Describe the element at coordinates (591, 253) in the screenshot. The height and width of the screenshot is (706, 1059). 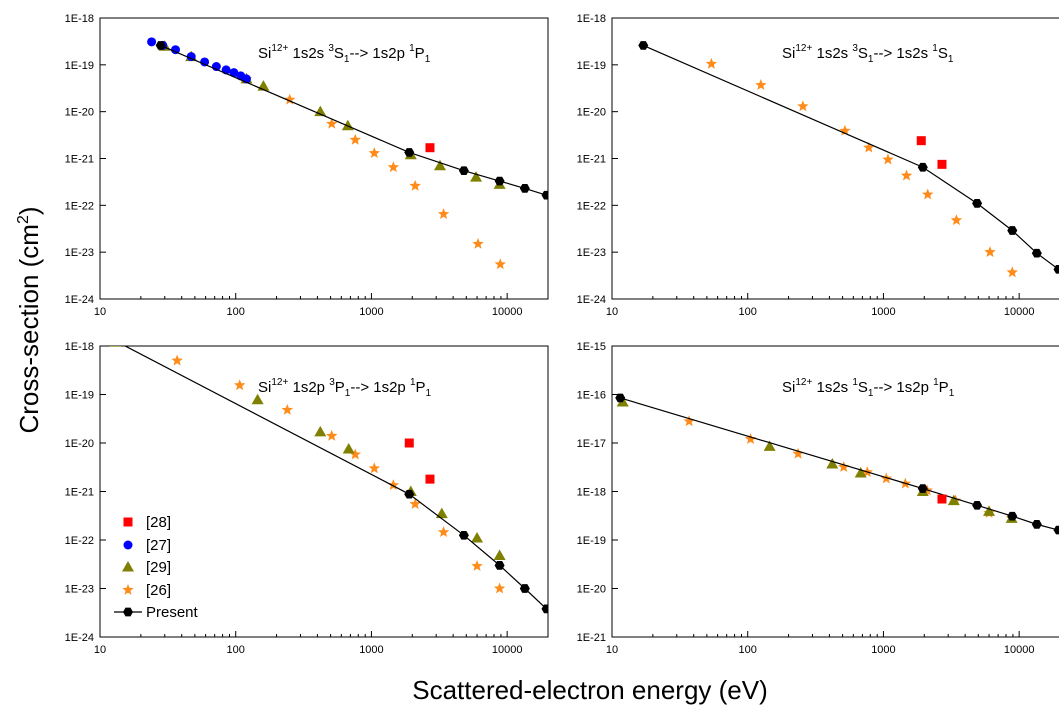
I see `y-tick-label: 1E-23` at that location.